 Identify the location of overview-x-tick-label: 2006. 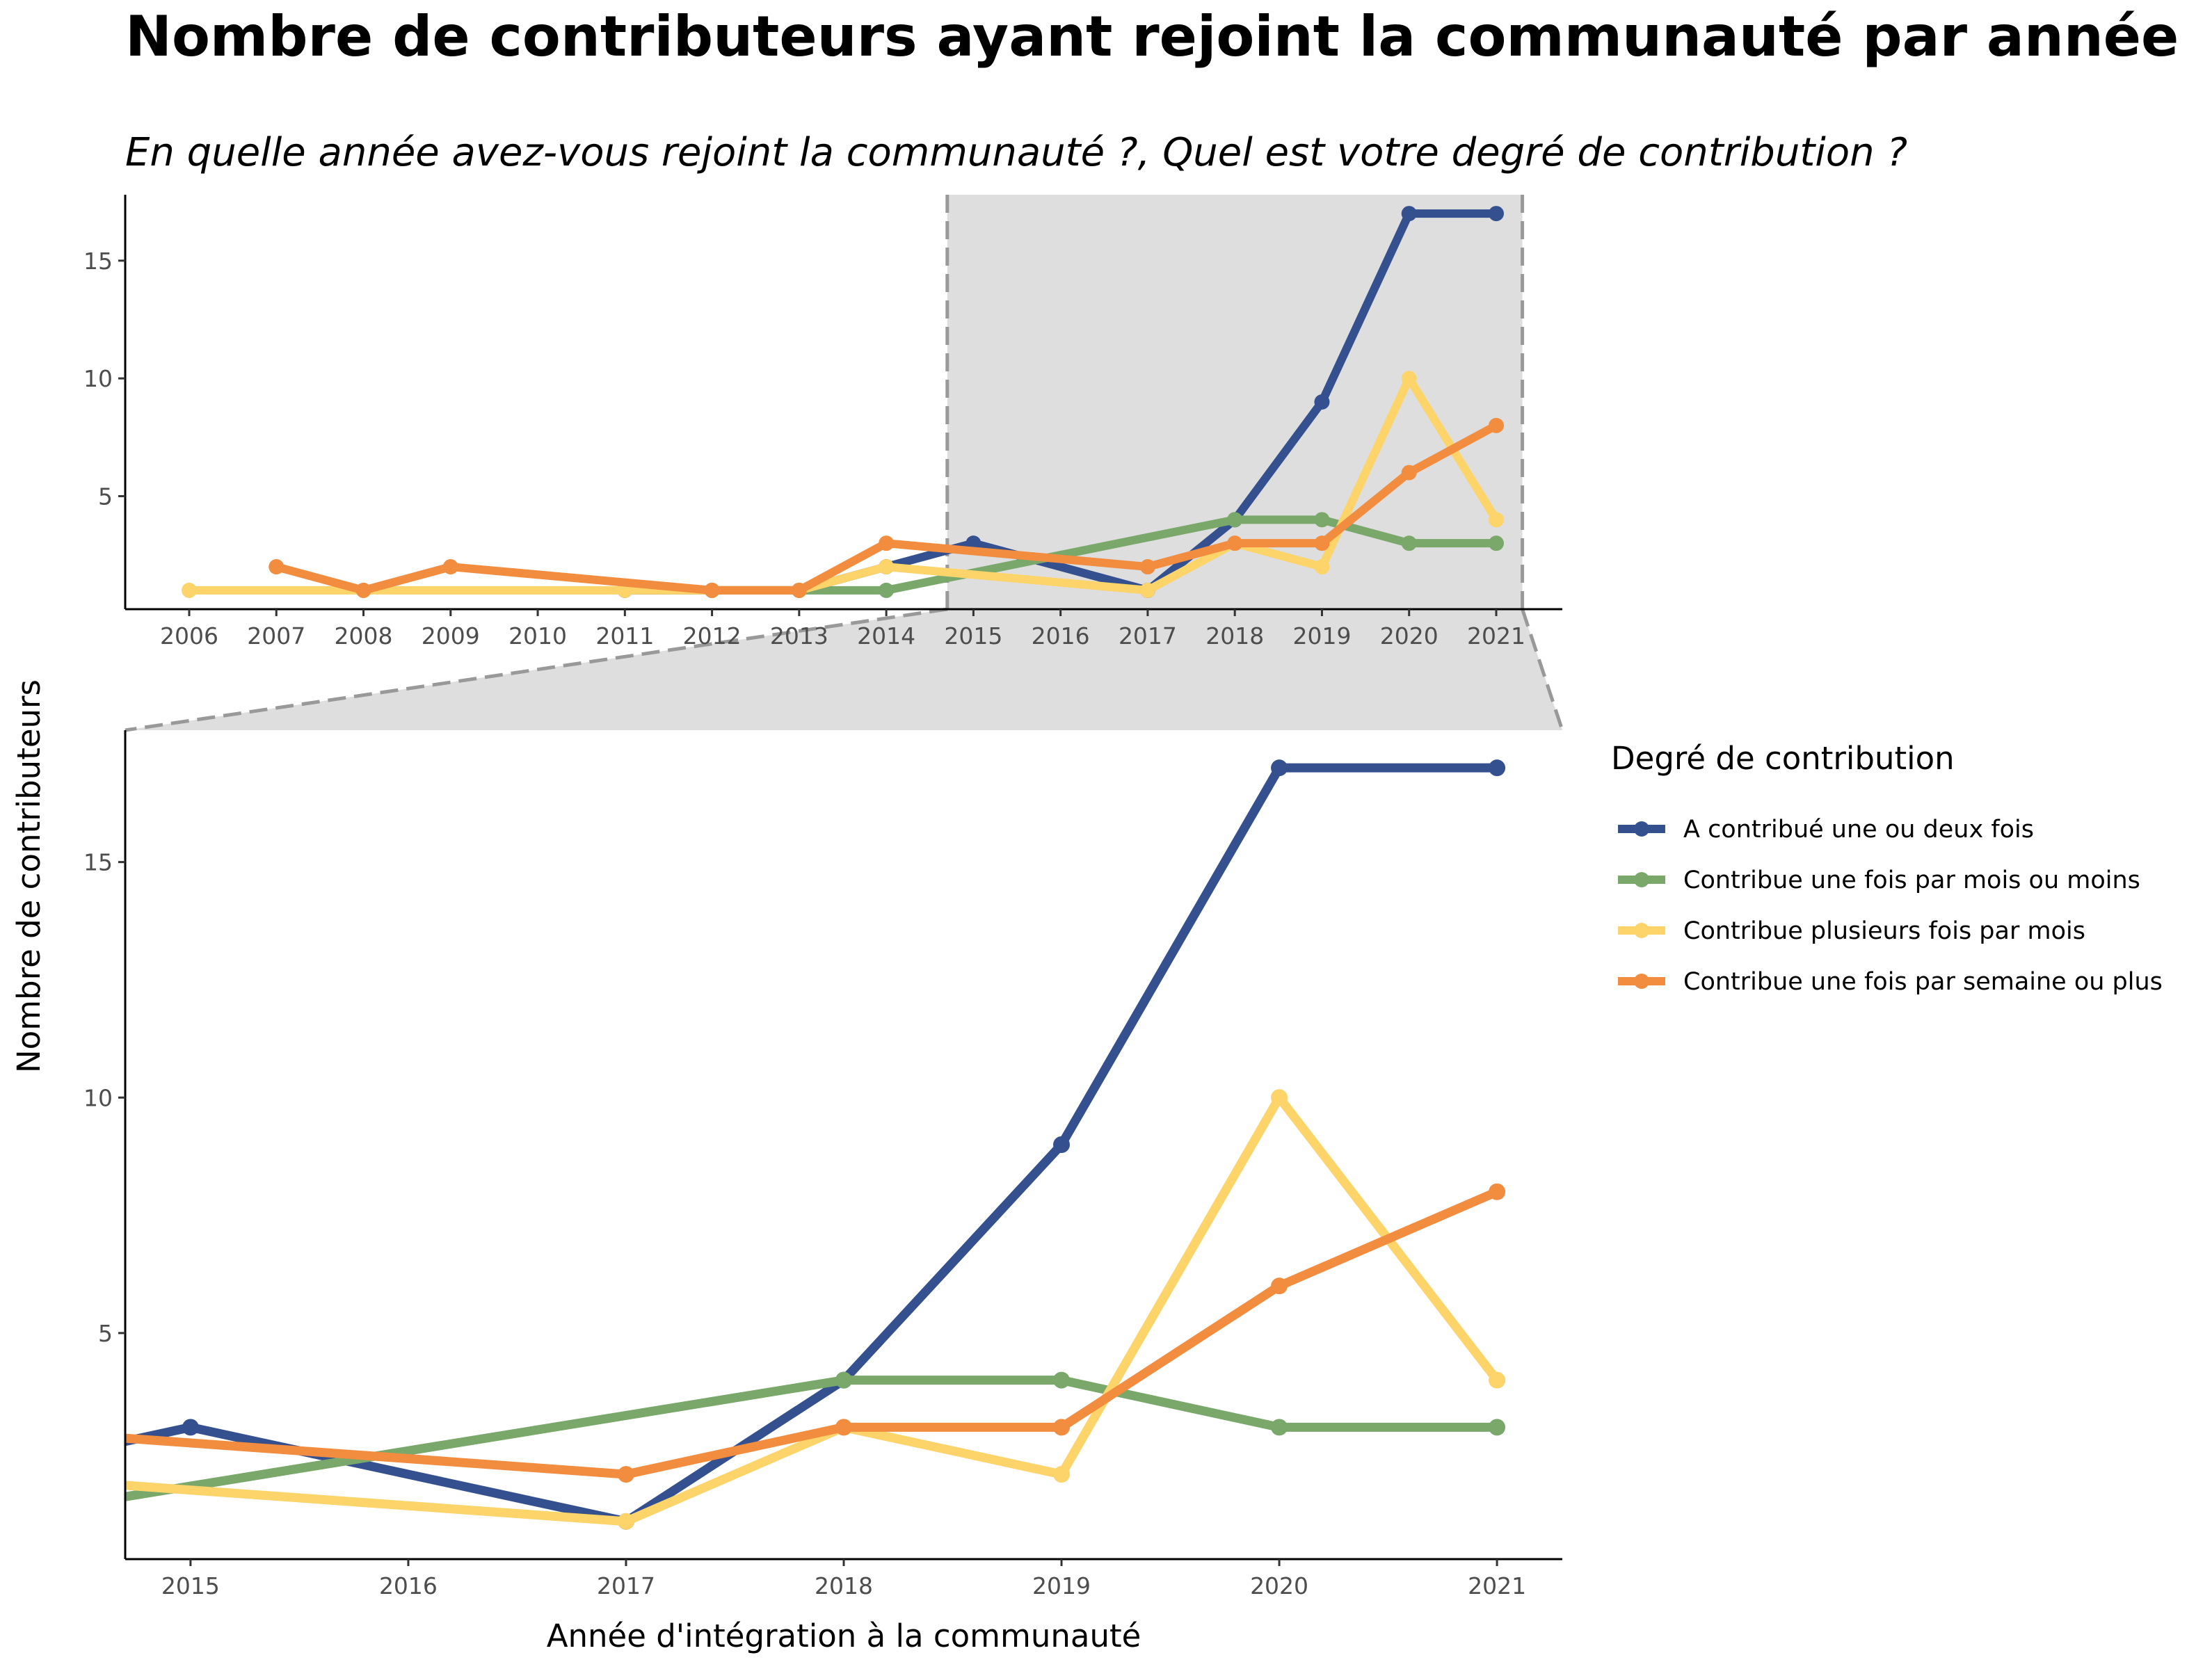
(189, 636).